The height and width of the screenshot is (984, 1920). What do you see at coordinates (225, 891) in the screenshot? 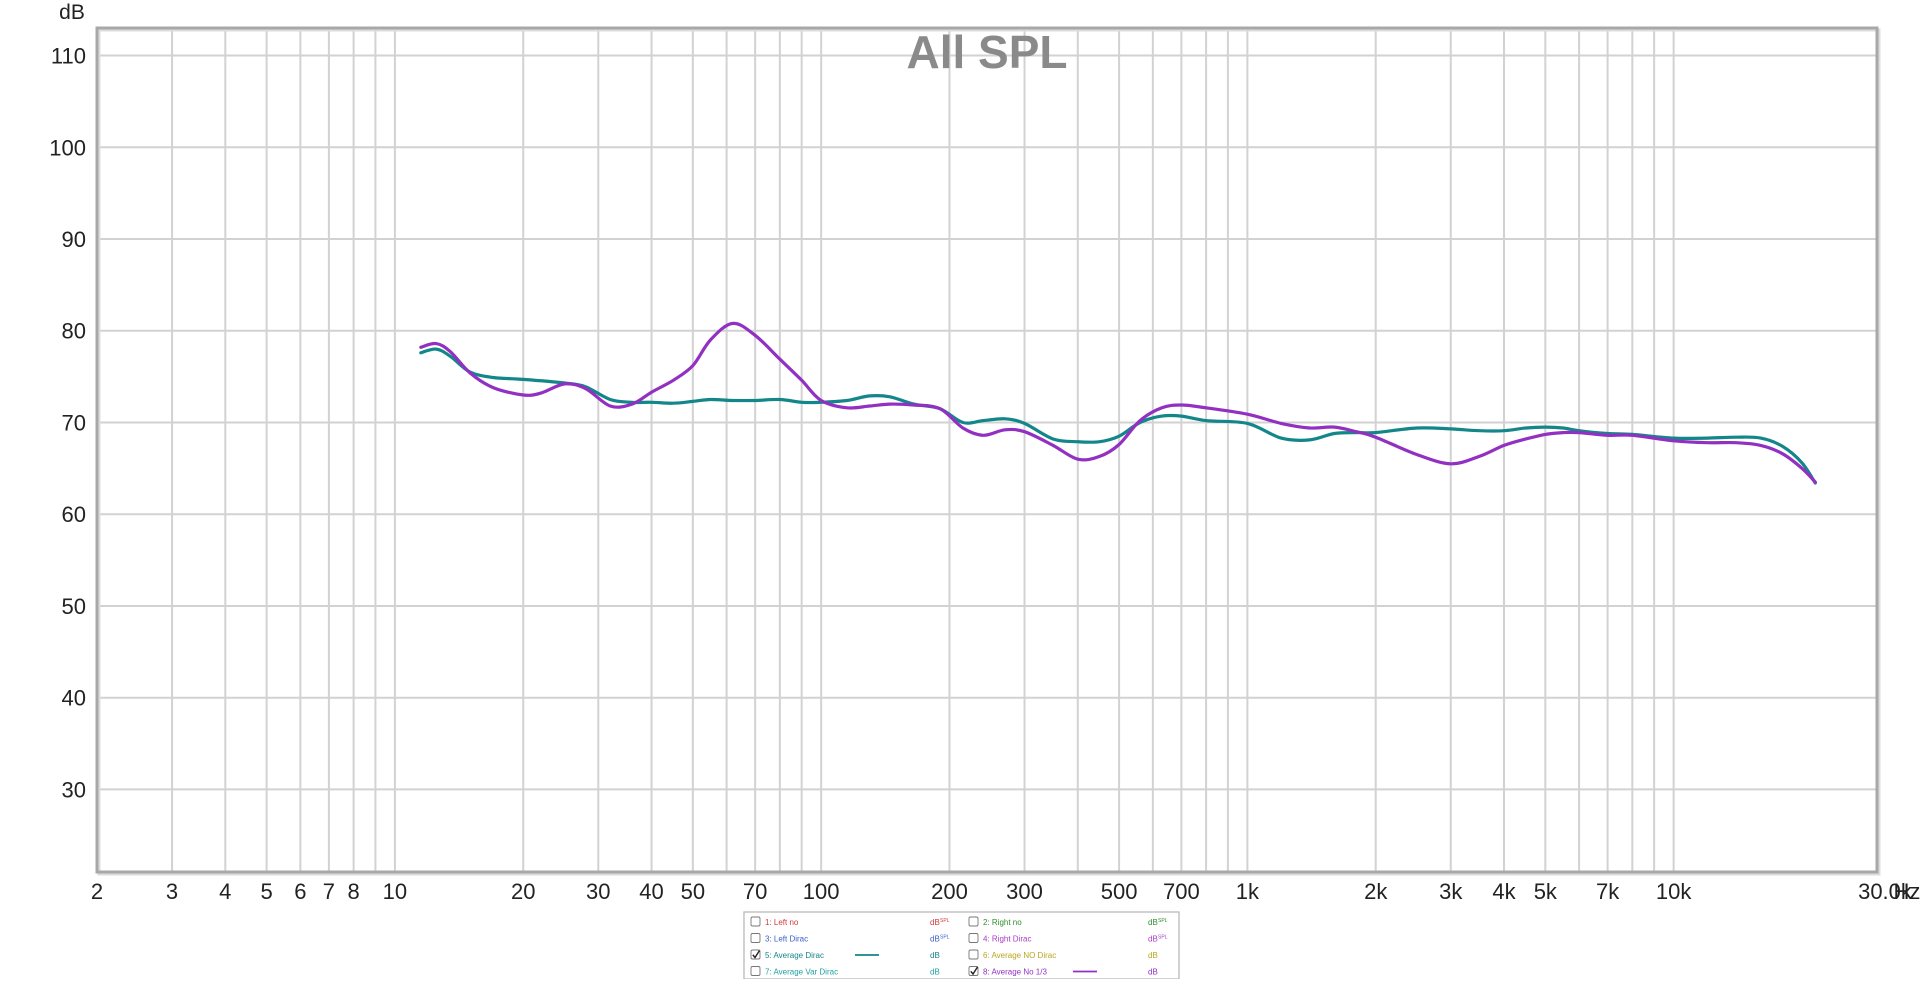
I see `x-tick-label: 4` at bounding box center [225, 891].